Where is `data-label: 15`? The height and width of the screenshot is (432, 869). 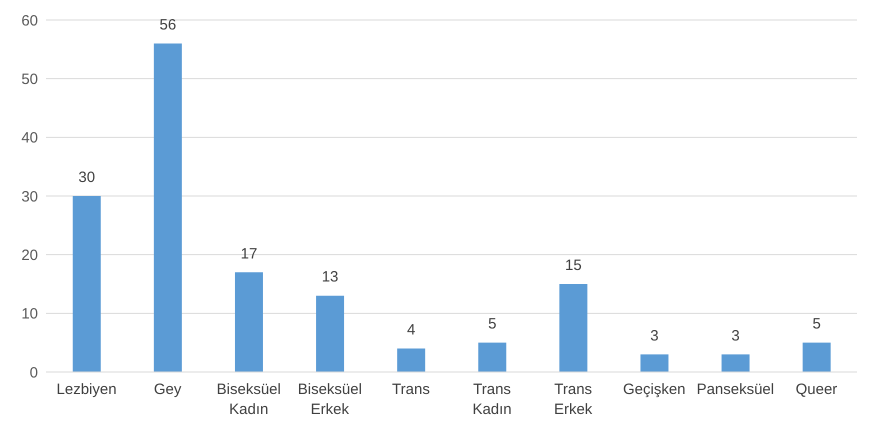 data-label: 15 is located at coordinates (573, 265).